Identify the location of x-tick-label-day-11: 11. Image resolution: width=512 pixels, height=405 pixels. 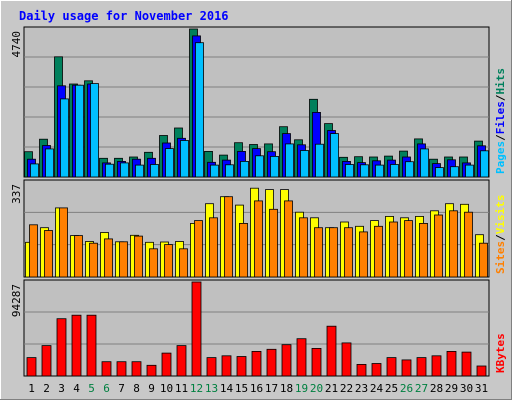
(181, 388).